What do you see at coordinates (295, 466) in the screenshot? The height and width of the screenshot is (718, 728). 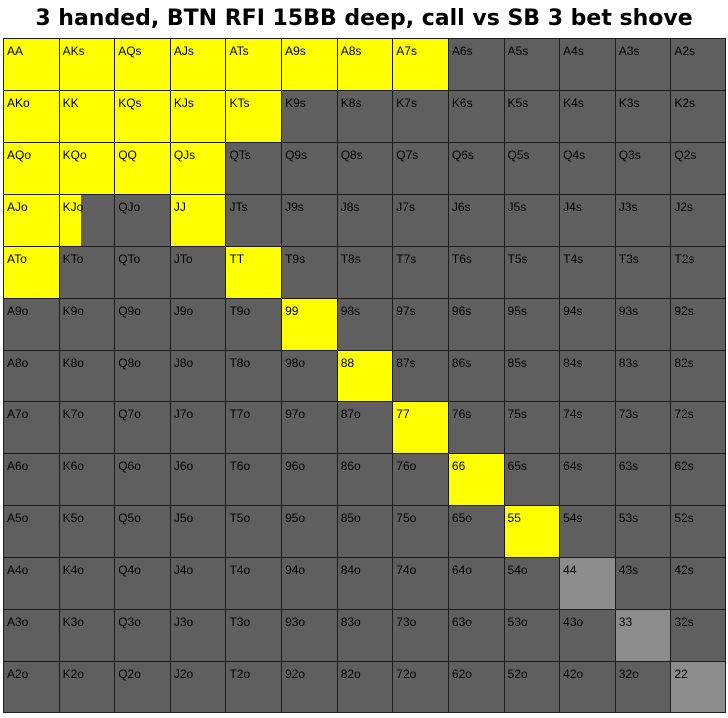 I see `hand-label: 96o` at bounding box center [295, 466].